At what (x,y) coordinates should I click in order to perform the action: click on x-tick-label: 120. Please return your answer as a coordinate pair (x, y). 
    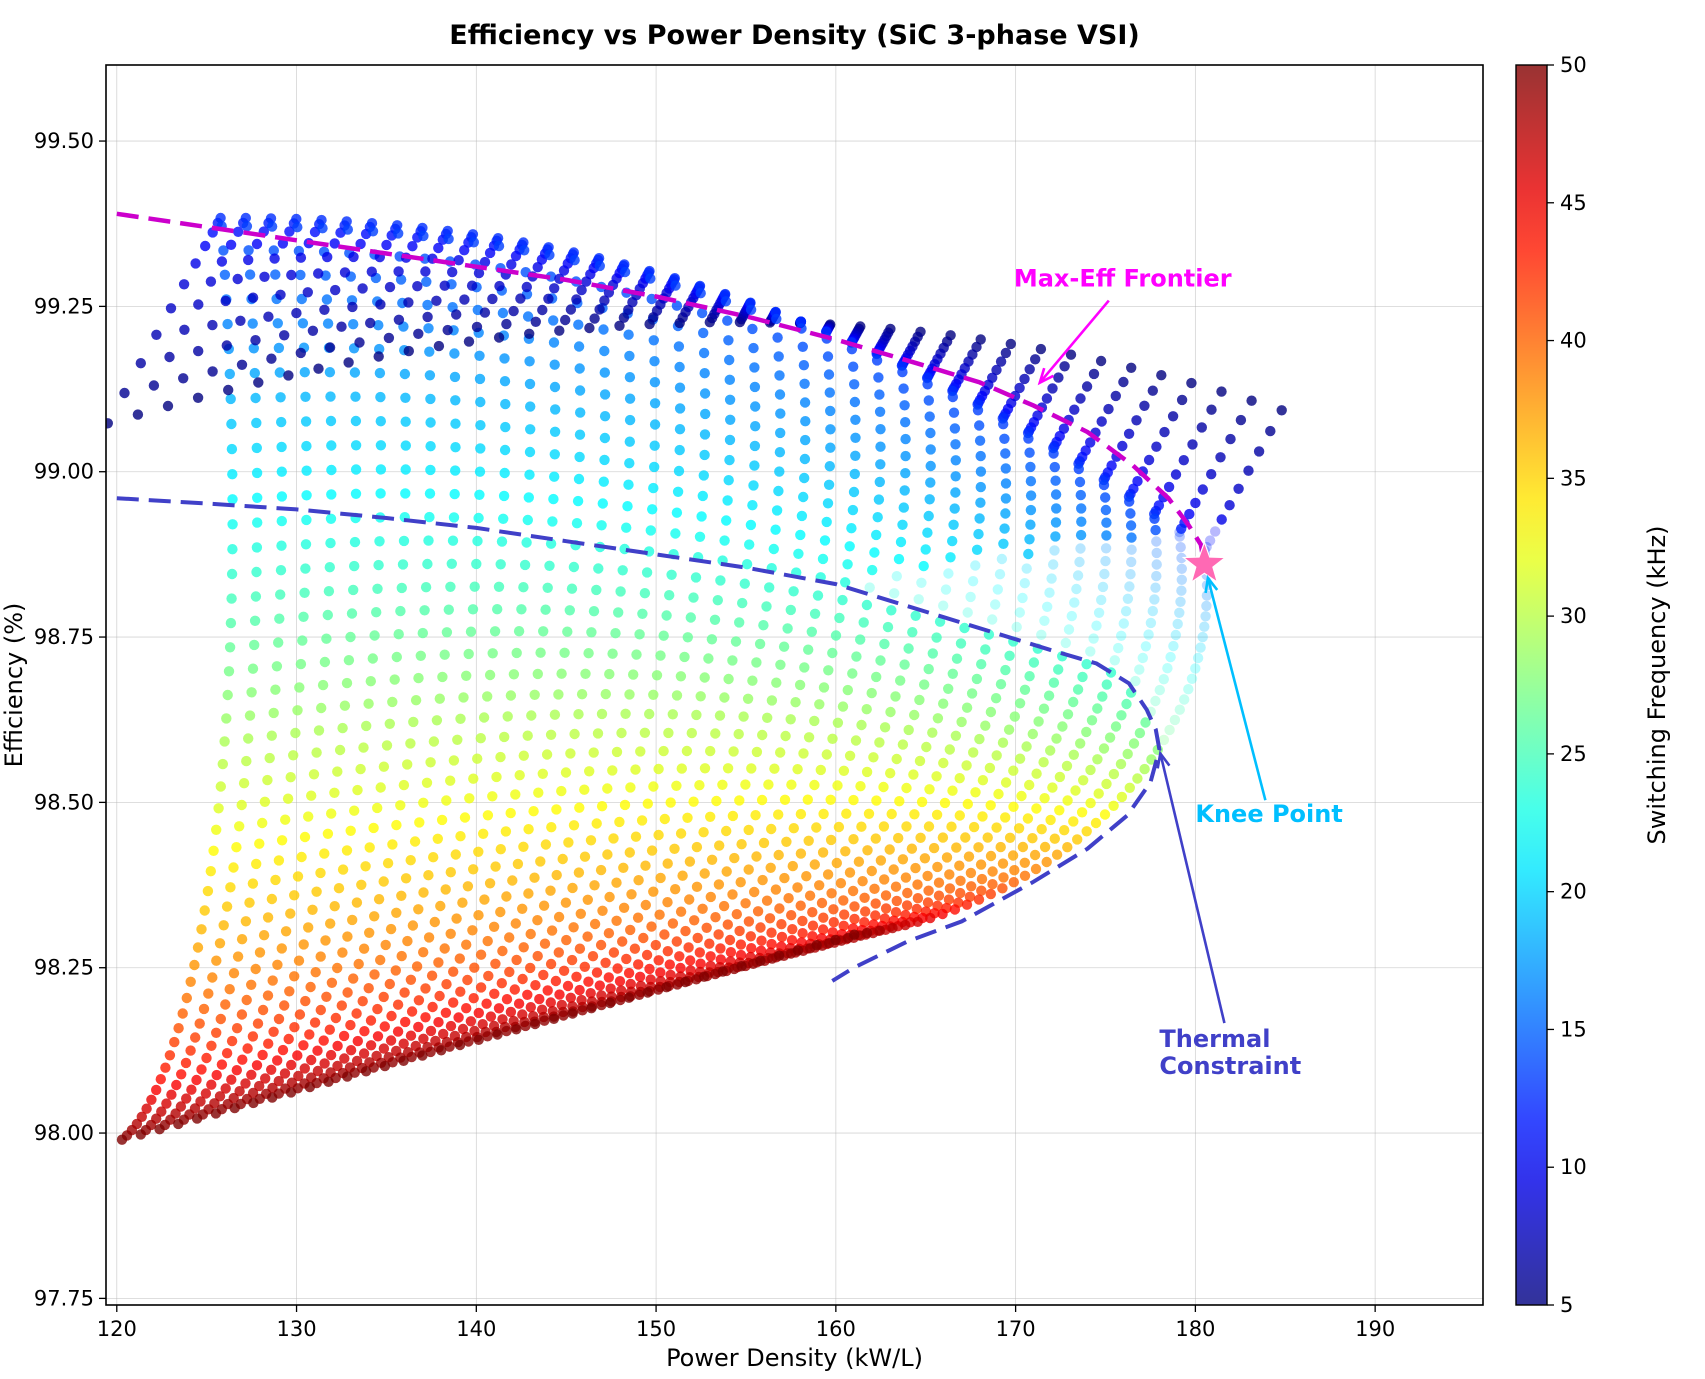
    Looking at the image, I should click on (117, 1329).